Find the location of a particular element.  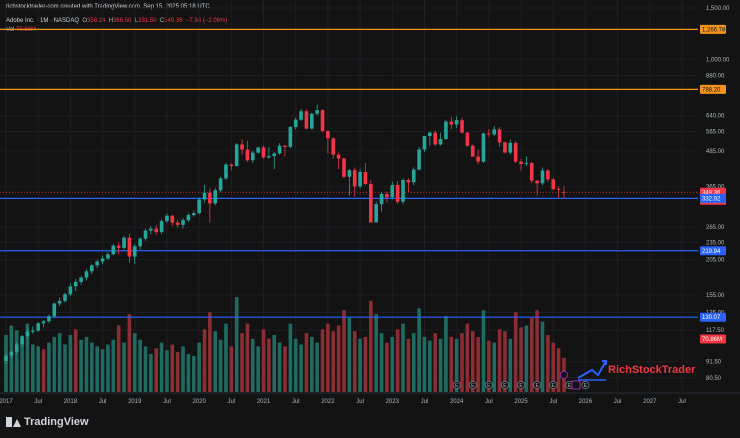

tradingview-logo: TradingView is located at coordinates (47, 422).